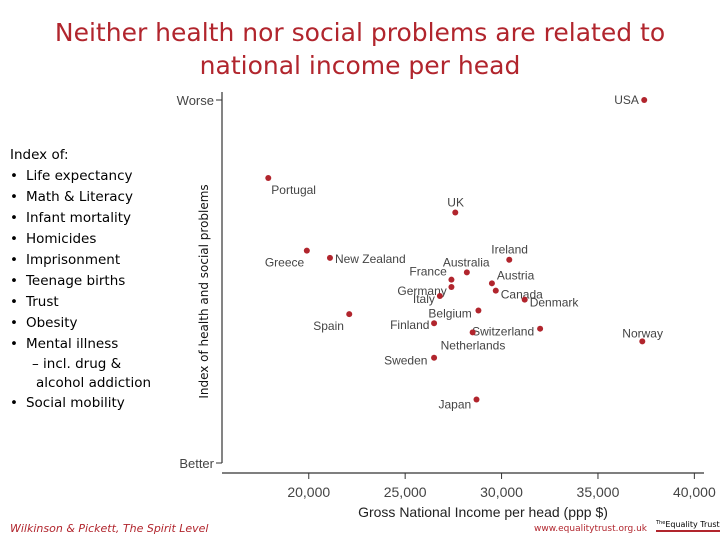  Describe the element at coordinates (626, 100) in the screenshot. I see `point-label-usa: USA` at that location.